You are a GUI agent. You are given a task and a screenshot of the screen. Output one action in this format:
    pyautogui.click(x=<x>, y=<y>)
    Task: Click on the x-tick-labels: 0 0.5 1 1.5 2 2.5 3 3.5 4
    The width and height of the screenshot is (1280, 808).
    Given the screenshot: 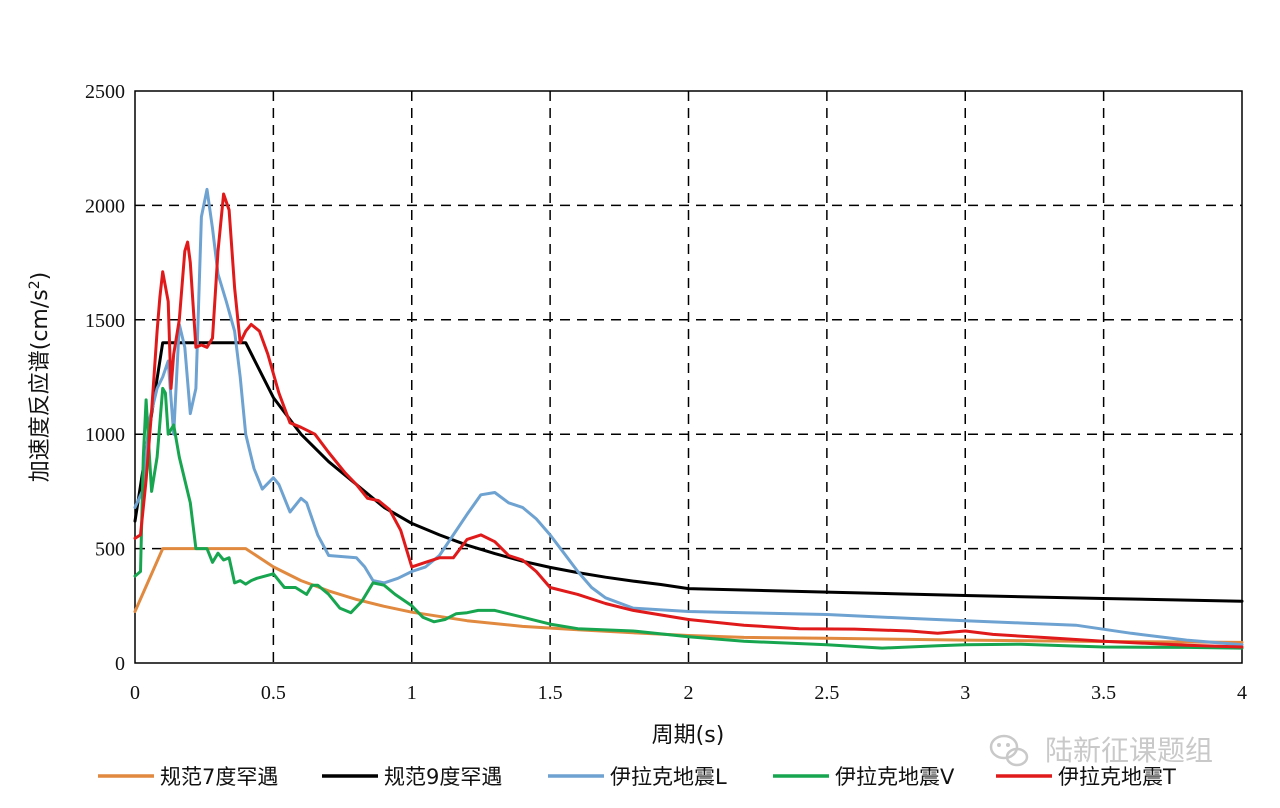 What is the action you would take?
    pyautogui.click(x=688, y=693)
    